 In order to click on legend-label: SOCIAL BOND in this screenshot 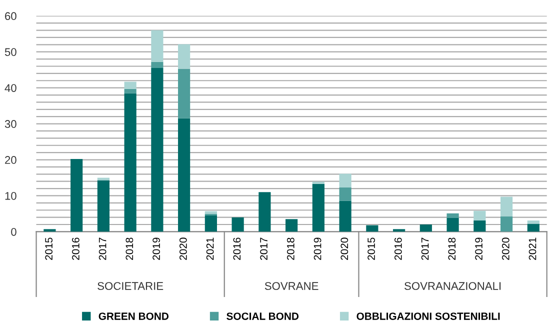, I will do `click(262, 316)`.